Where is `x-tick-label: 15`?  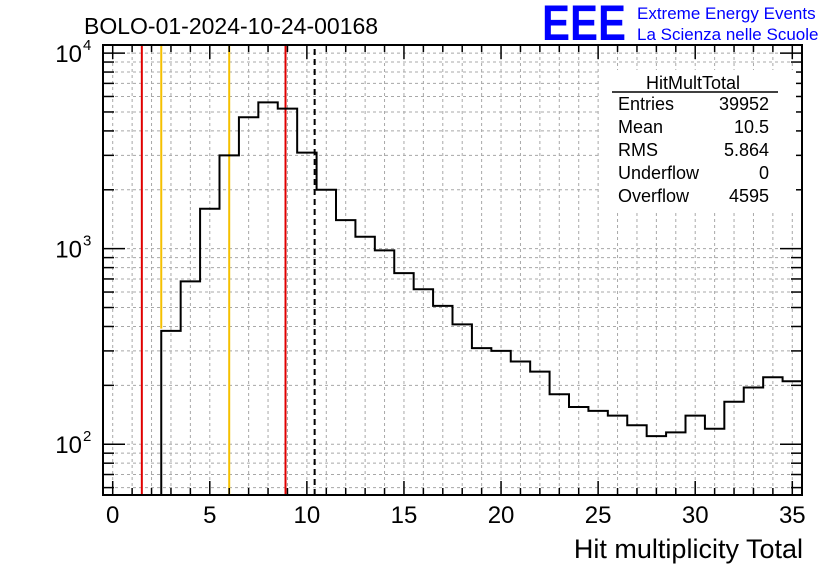 x-tick-label: 15 is located at coordinates (404, 515).